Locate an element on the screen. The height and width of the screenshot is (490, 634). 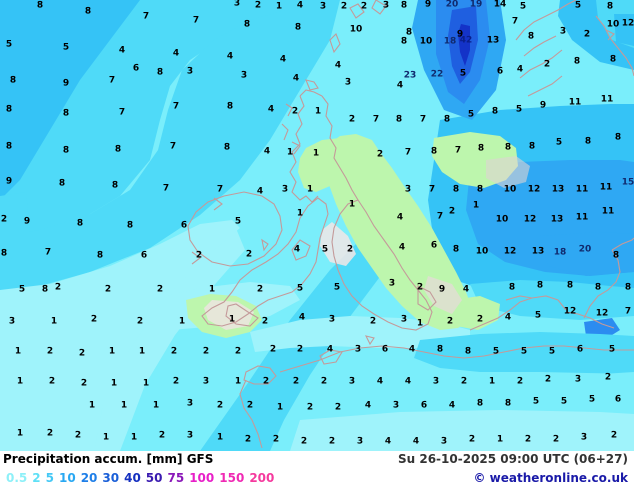
coast-britain-east is located at coordinates (382, 265).